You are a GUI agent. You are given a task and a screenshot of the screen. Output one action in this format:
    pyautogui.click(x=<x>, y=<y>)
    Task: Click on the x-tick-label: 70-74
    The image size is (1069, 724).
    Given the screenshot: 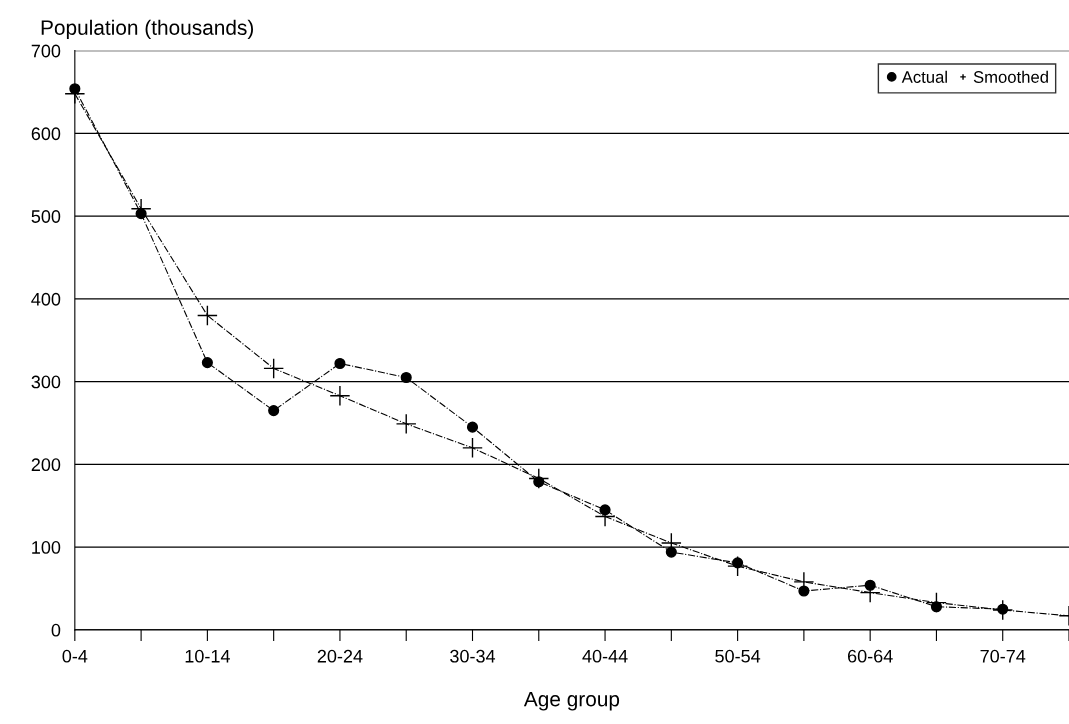 What is the action you would take?
    pyautogui.click(x=1003, y=656)
    